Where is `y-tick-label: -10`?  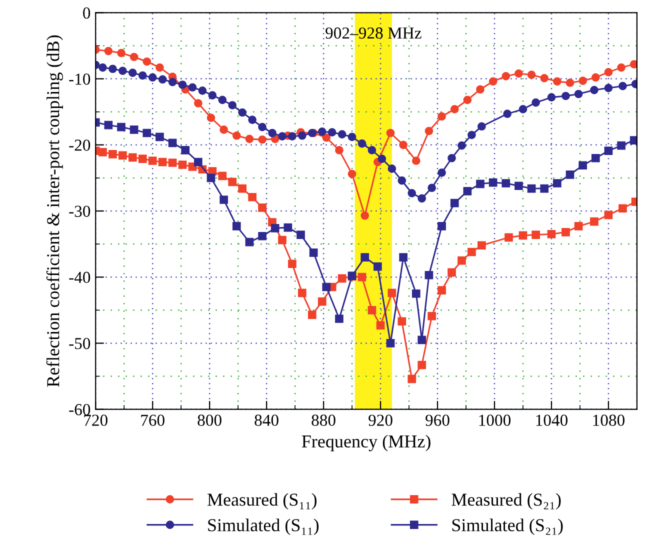 y-tick-label: -10 is located at coordinates (79, 79).